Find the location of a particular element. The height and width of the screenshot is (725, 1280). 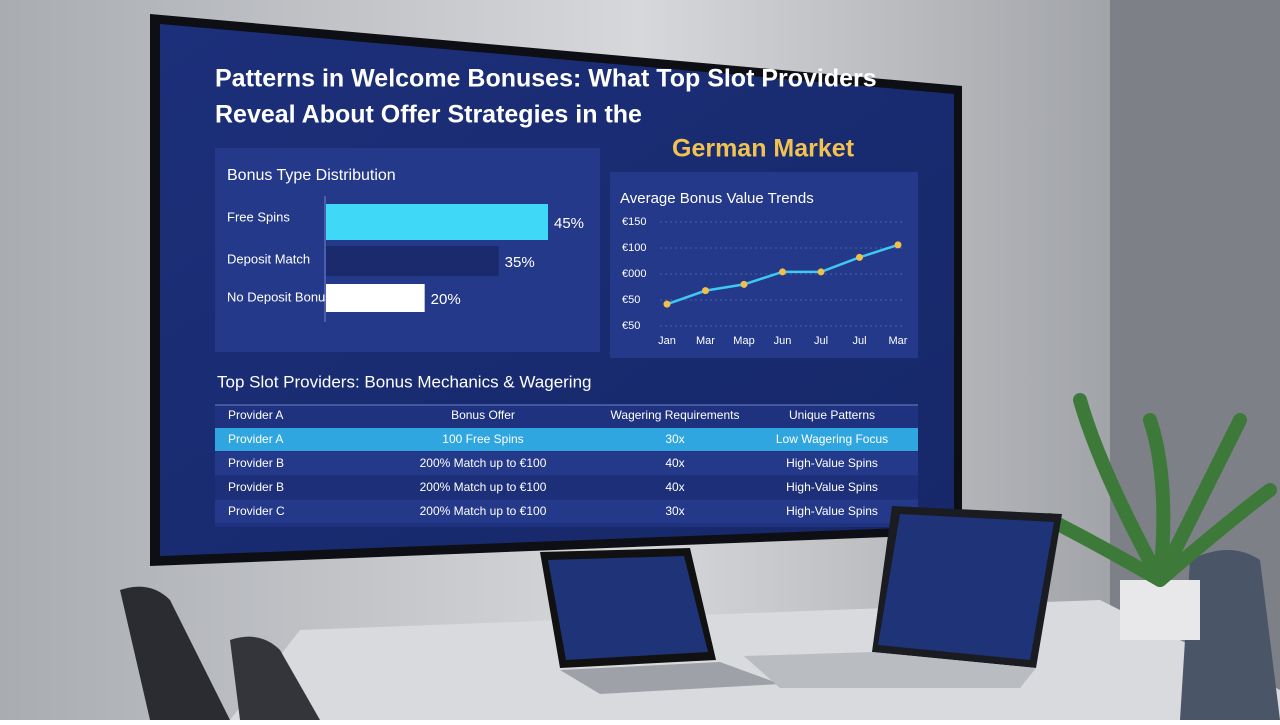

value-label: 35% is located at coordinates (520, 262).